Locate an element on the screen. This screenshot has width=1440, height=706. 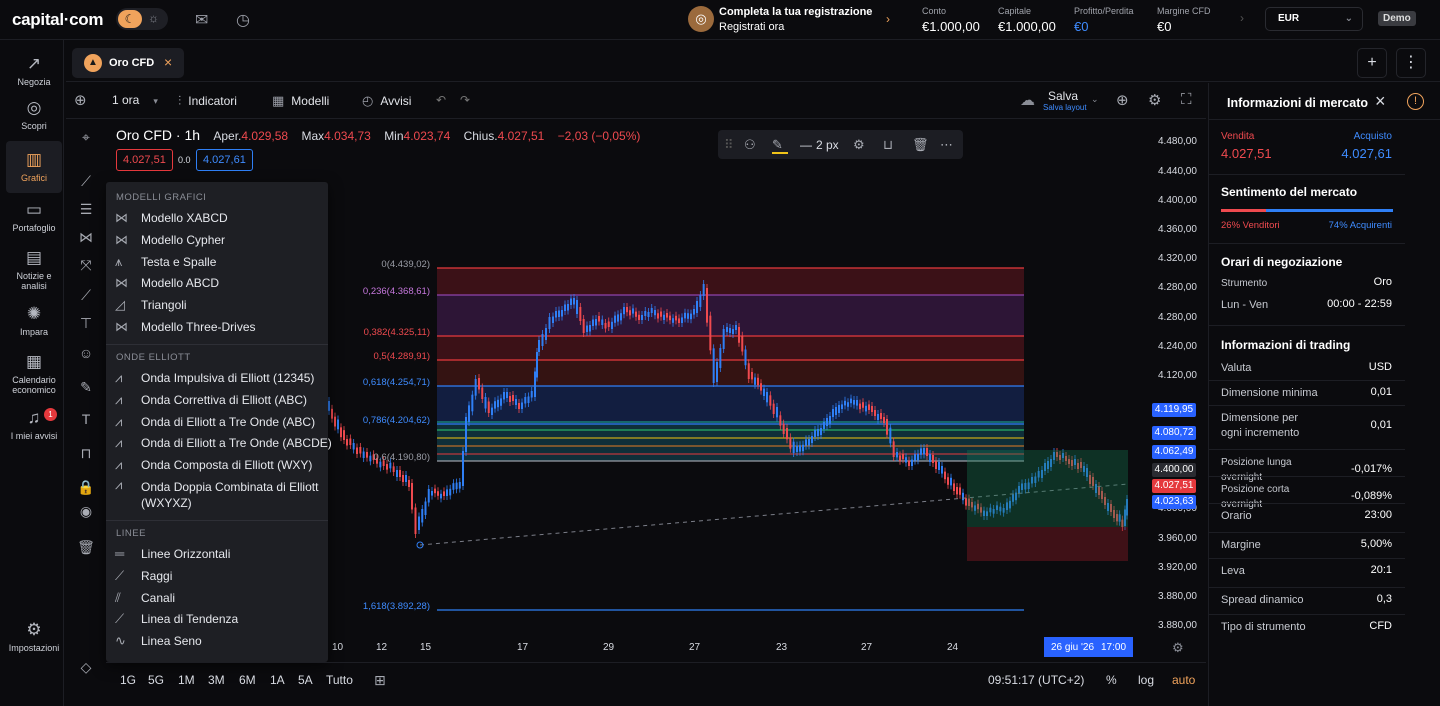
sell-price: 4.027,51 is located at coordinates (1246, 153).